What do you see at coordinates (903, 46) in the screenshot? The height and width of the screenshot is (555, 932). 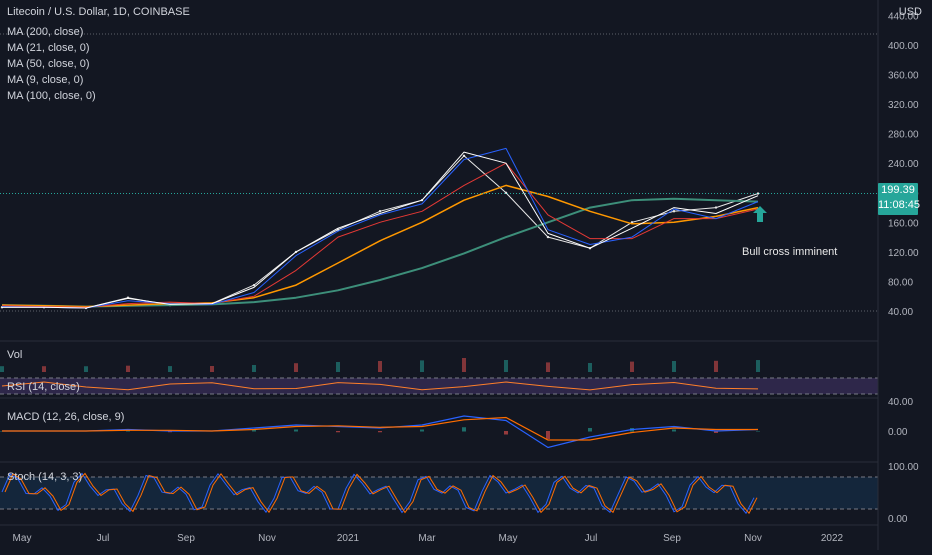 I see `y-tick-label: 400.00` at bounding box center [903, 46].